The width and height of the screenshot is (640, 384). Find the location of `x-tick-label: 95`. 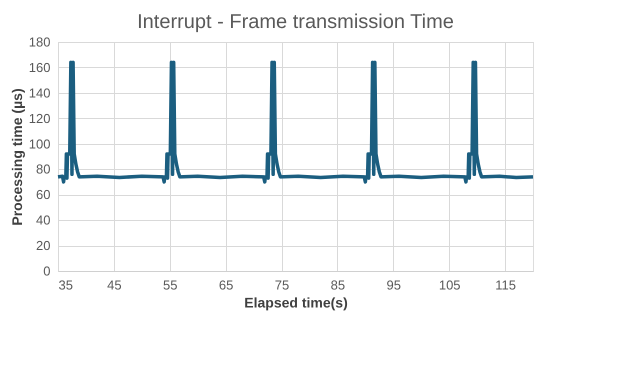

x-tick-label: 95 is located at coordinates (394, 285).